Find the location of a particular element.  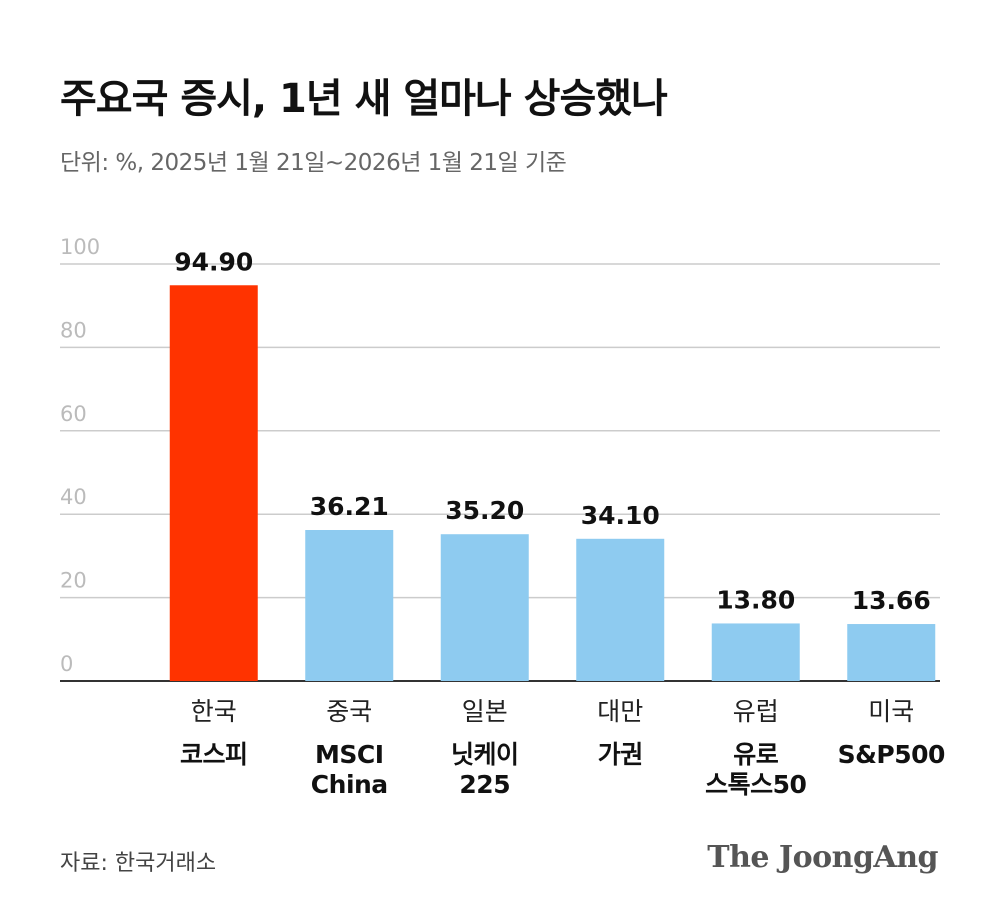

y-tick-label: 60 is located at coordinates (73, 414).